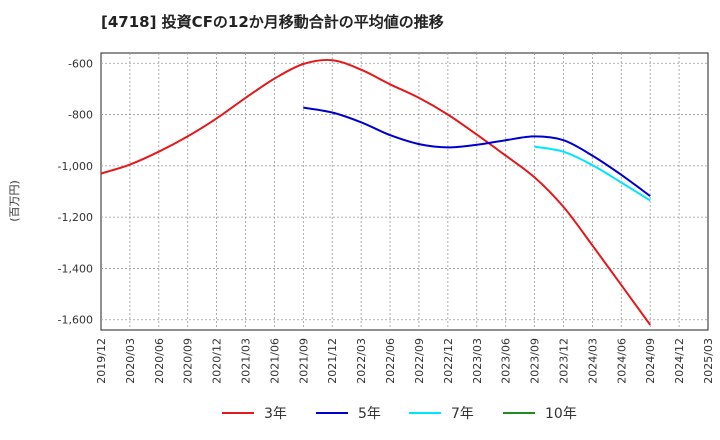  Describe the element at coordinates (101, 361) in the screenshot. I see `x-tick-label: 2019/12` at that location.